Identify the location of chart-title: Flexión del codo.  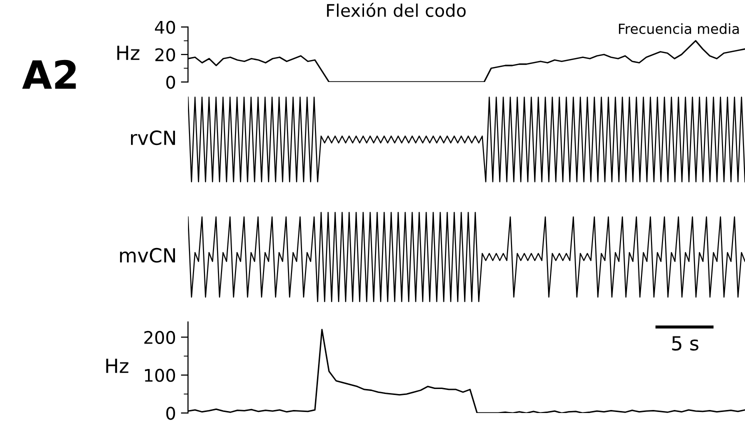
(396, 10).